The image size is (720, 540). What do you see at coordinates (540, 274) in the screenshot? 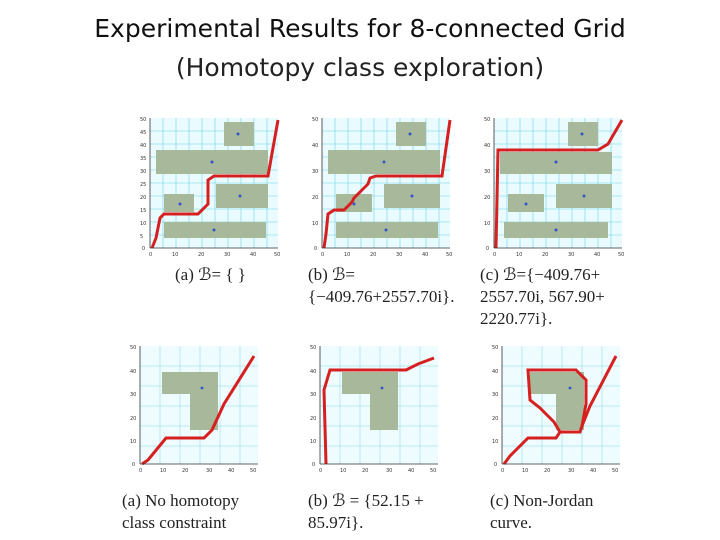
I see `caption-line: (c) ℬ={−409.76+` at bounding box center [540, 274].